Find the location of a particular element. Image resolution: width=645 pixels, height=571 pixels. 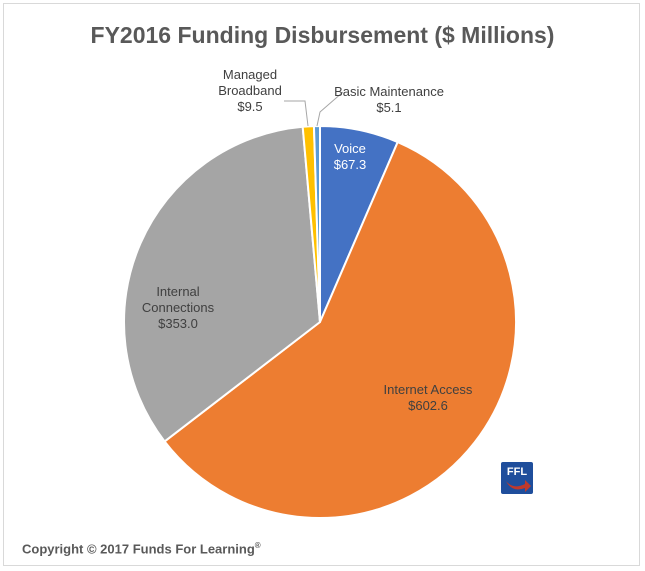

leader-line-managed-broadband is located at coordinates (296, 113).